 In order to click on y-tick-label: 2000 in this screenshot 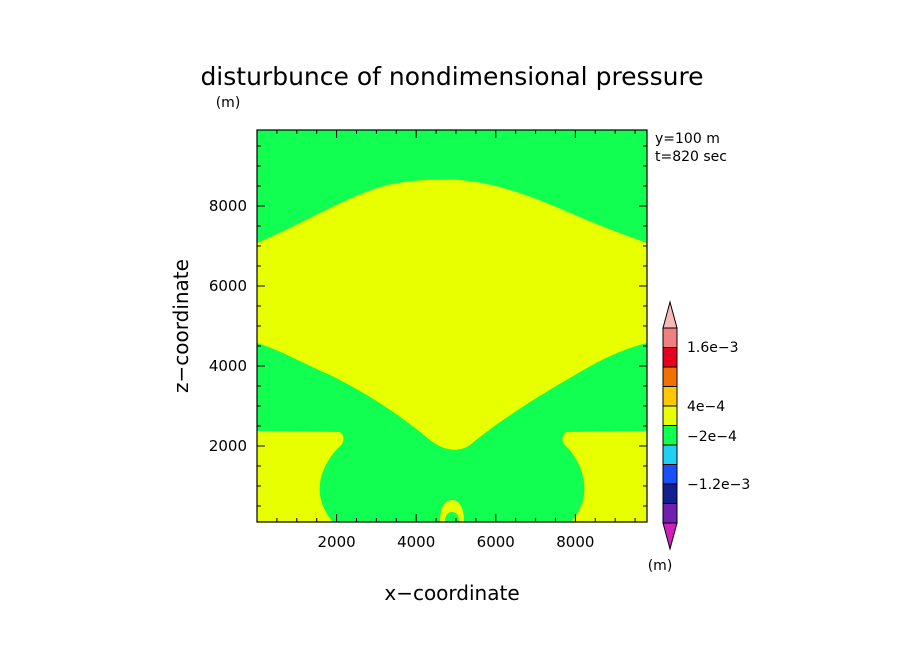, I will do `click(228, 446)`.